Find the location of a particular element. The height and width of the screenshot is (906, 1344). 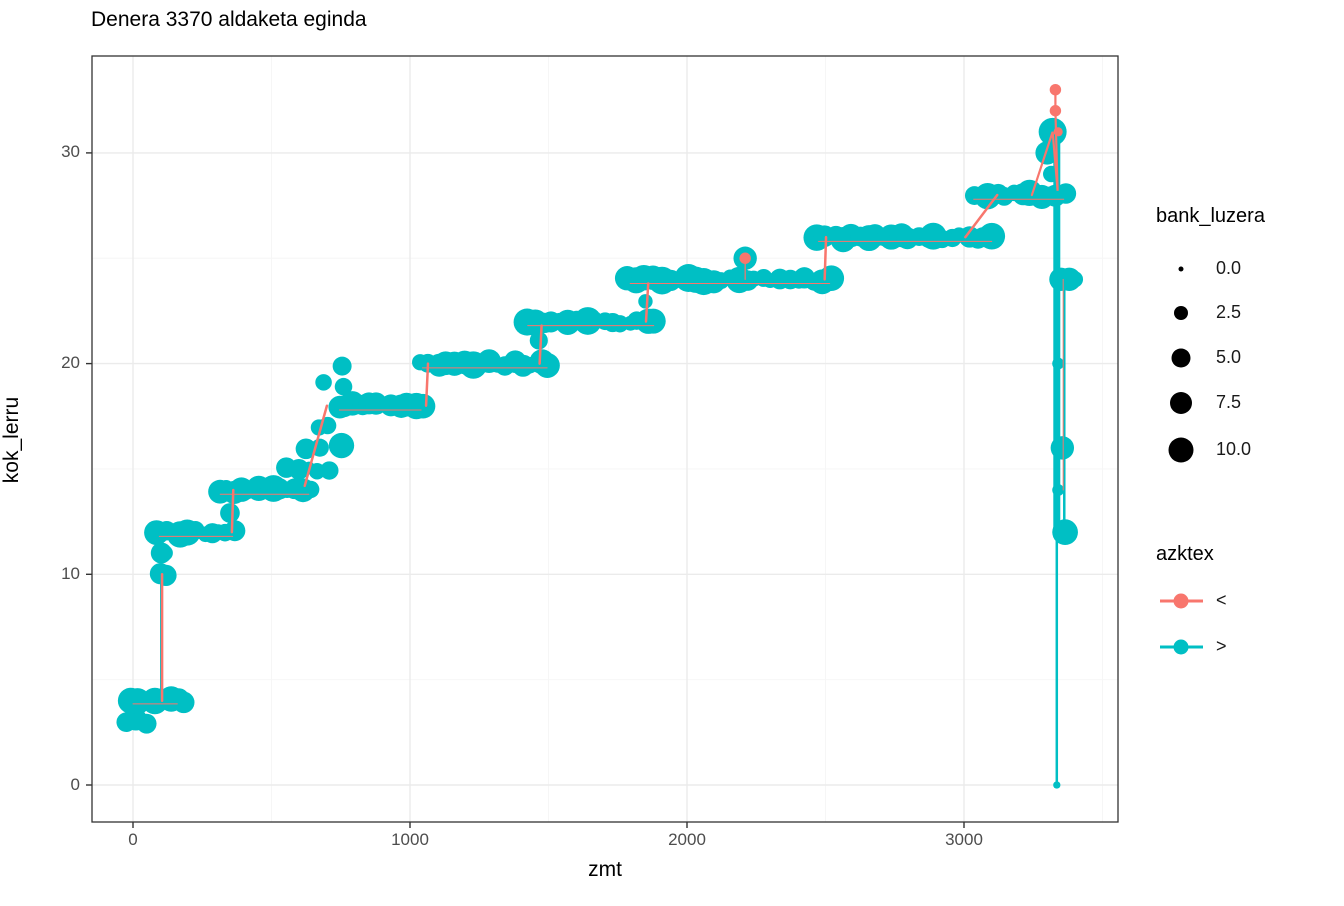

size-legend-label-0: 0.0 is located at coordinates (1229, 268).